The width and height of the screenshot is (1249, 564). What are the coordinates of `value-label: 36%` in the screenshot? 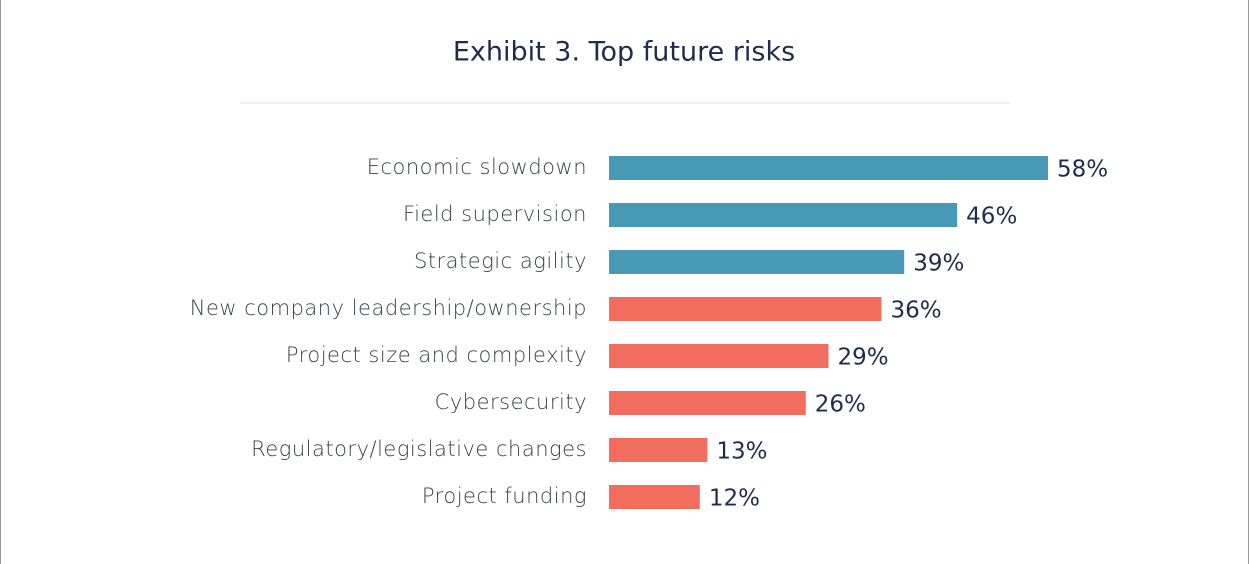 It's located at (915, 311).